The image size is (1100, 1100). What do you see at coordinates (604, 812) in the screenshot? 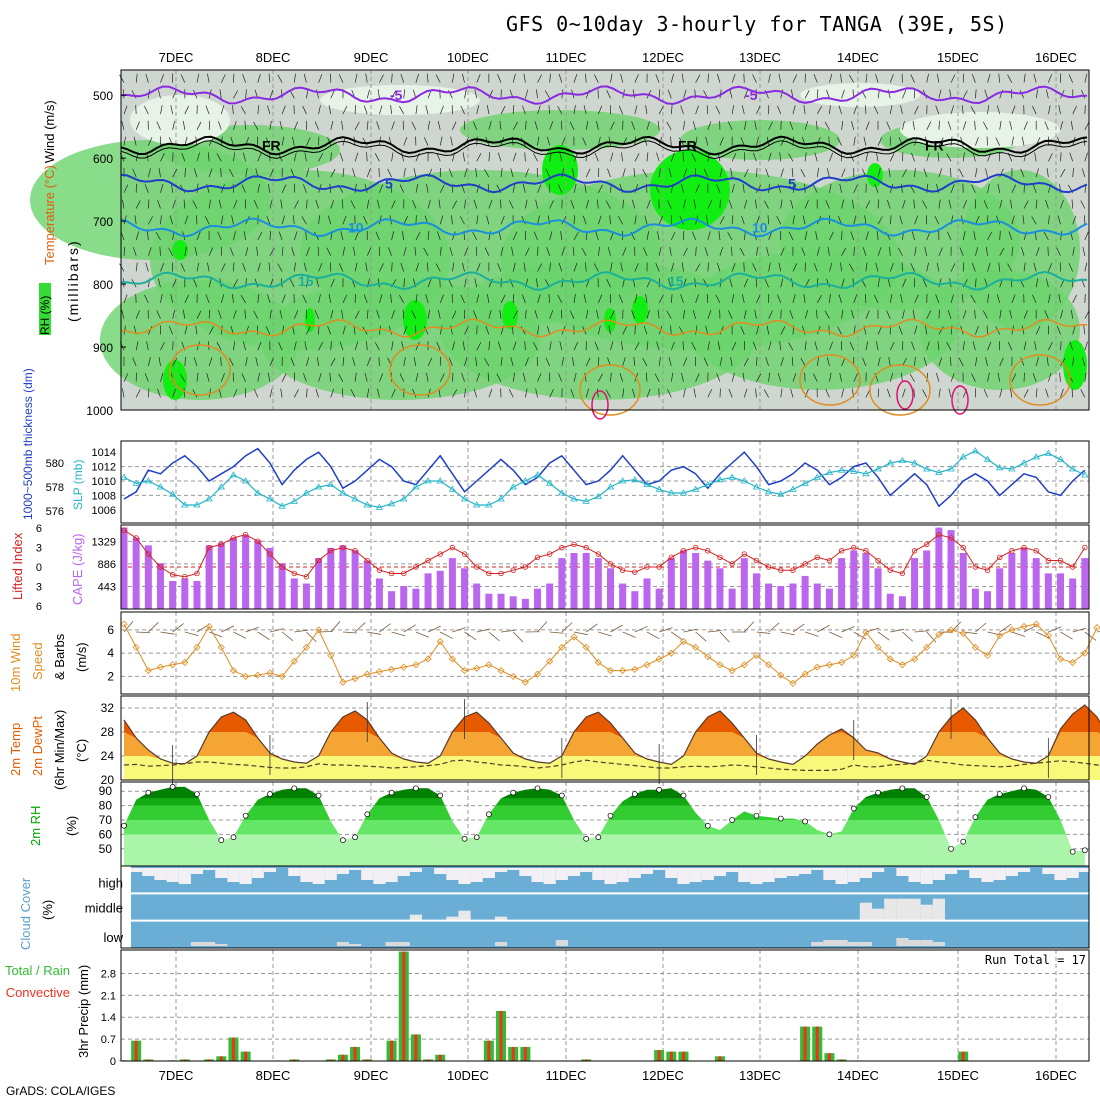
I see `rh-band` at bounding box center [604, 812].